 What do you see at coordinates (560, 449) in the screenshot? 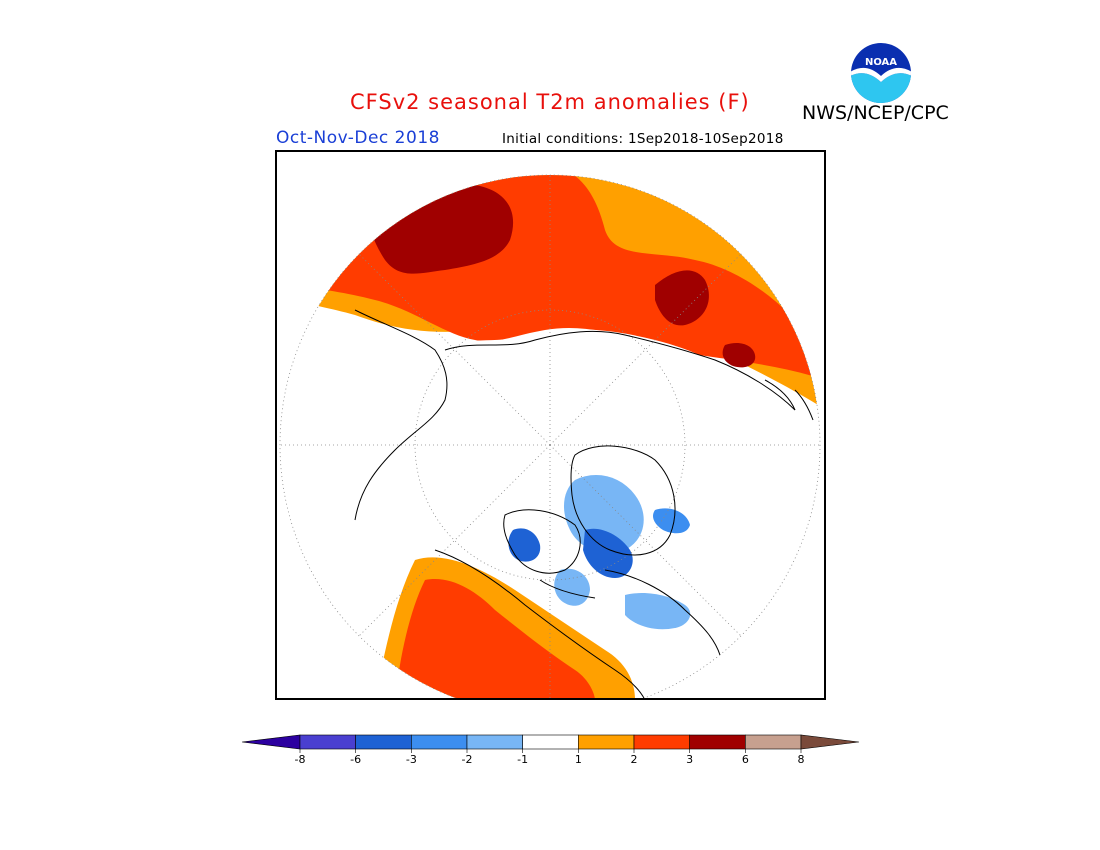
I see `neutral-arctic-region` at bounding box center [560, 449].